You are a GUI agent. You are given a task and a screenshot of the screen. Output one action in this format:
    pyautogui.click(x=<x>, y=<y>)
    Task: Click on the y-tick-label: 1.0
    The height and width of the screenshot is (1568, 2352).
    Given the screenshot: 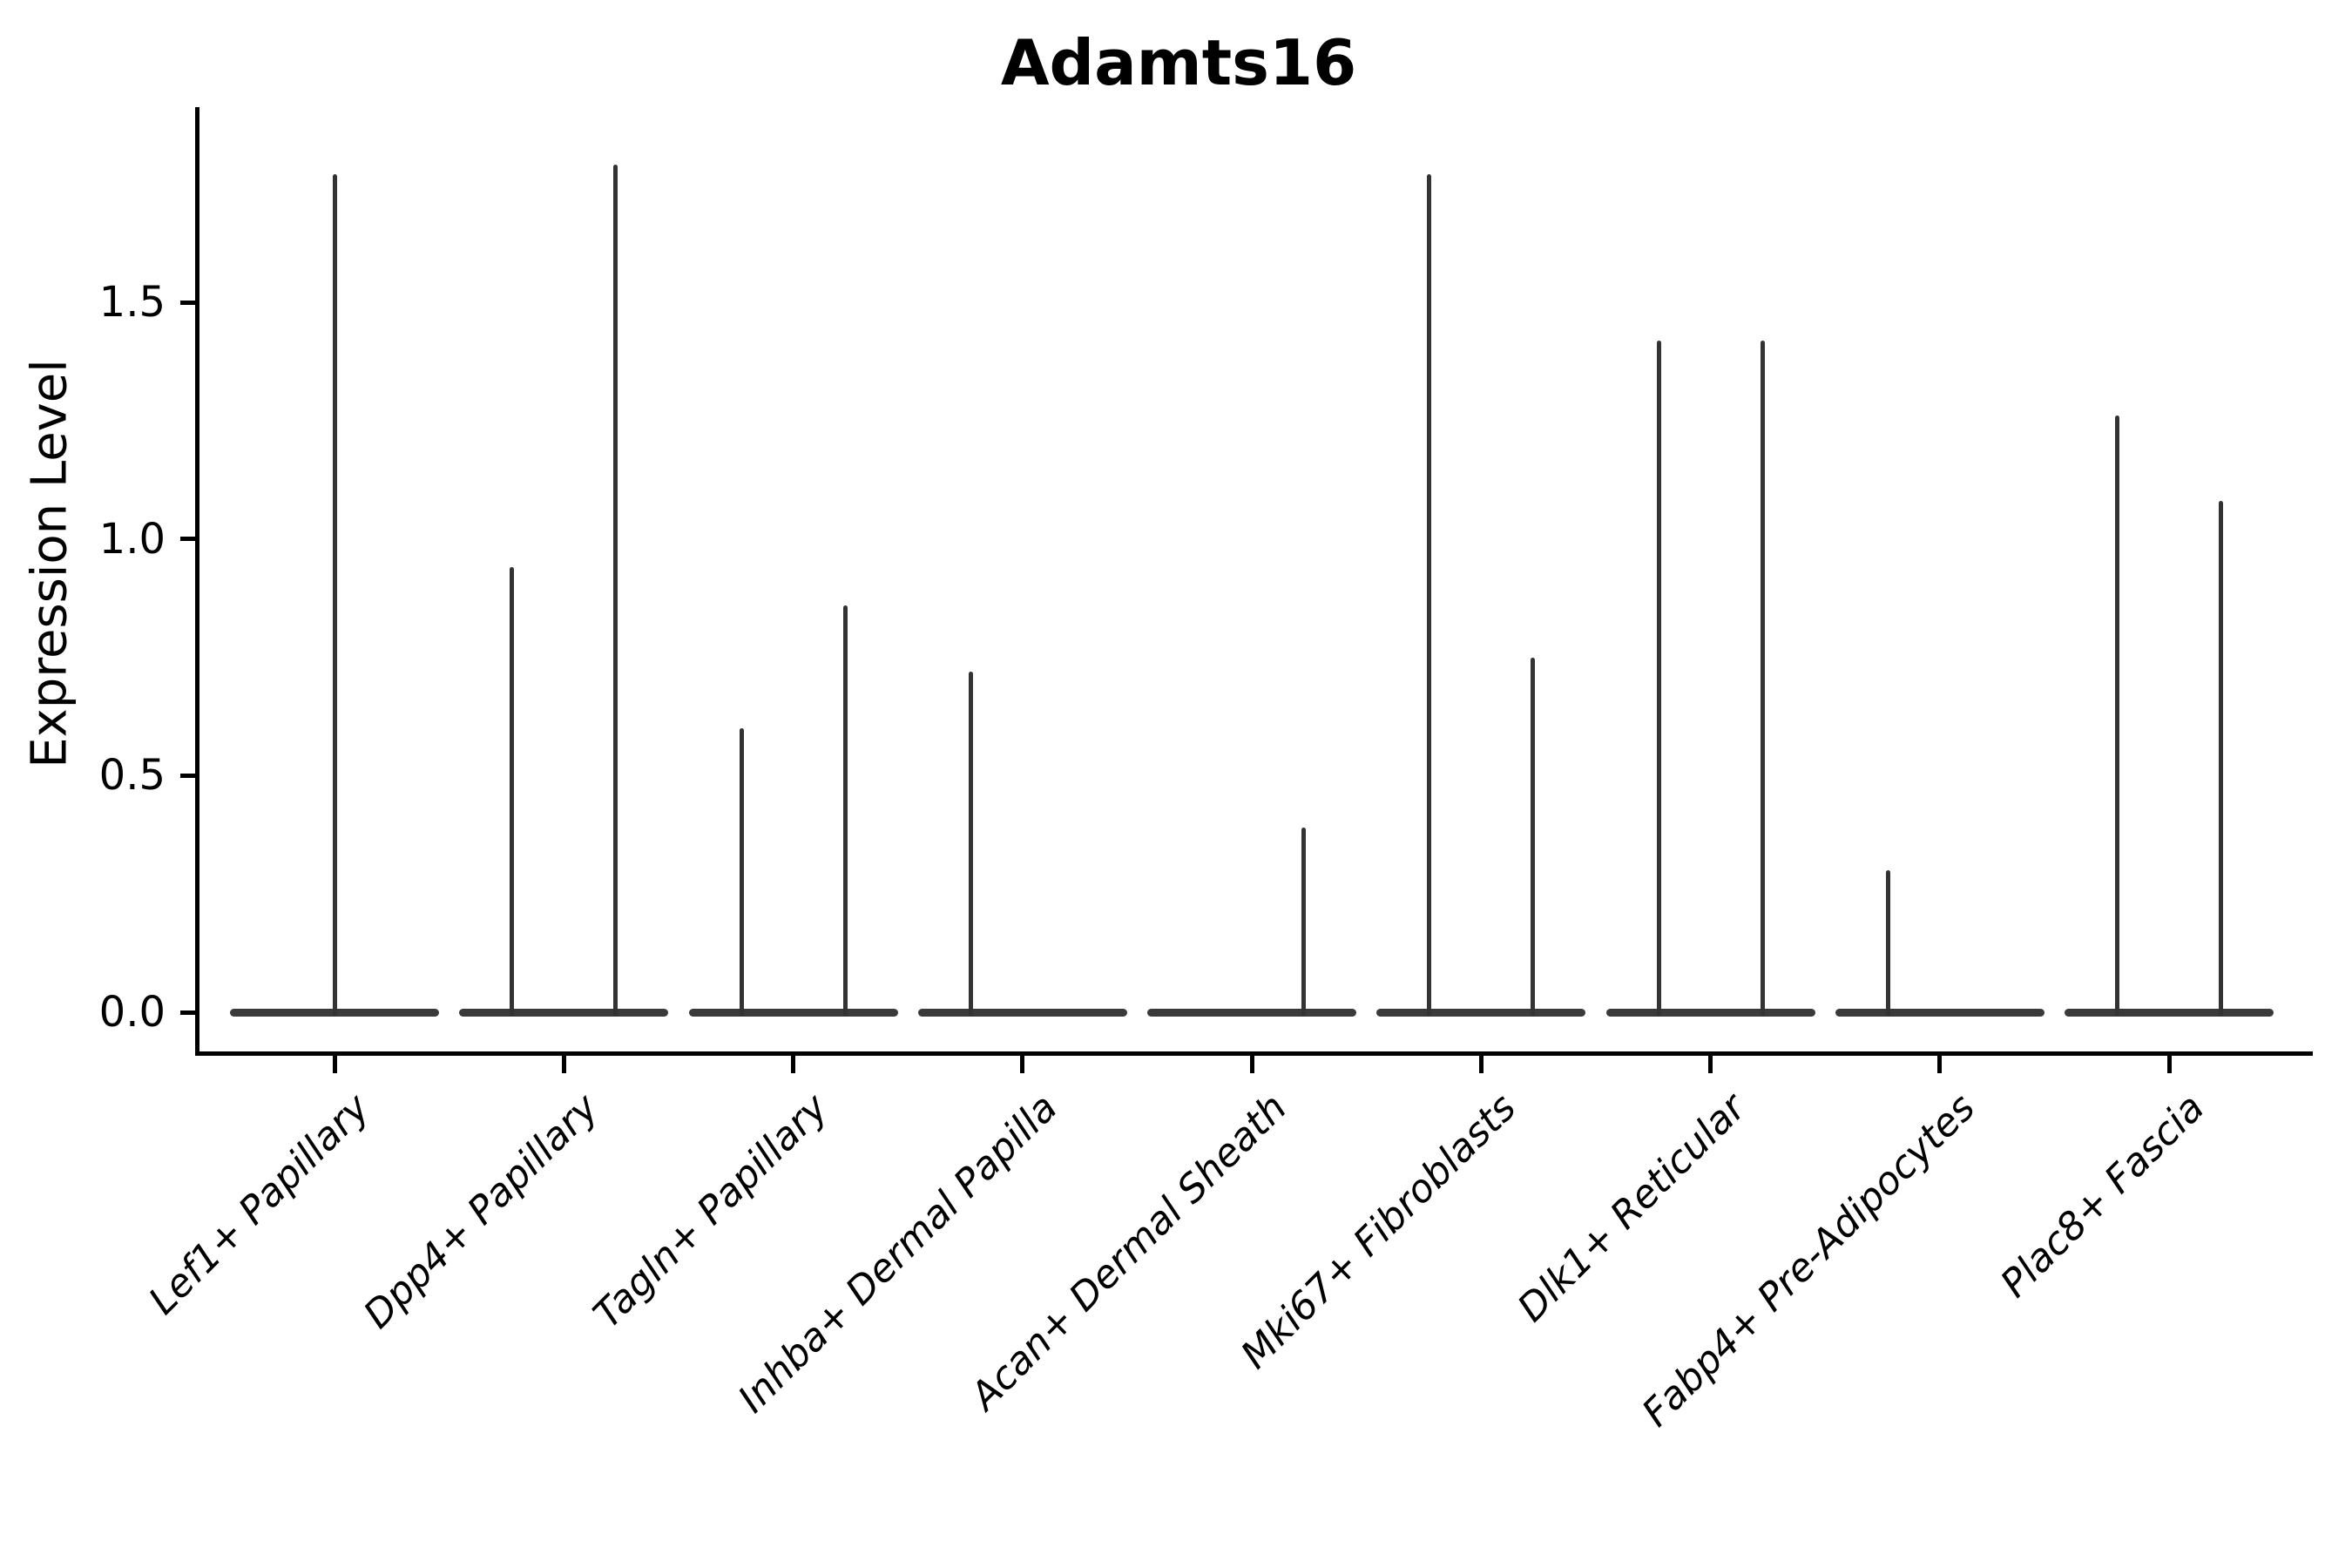 What is the action you would take?
    pyautogui.click(x=132, y=539)
    